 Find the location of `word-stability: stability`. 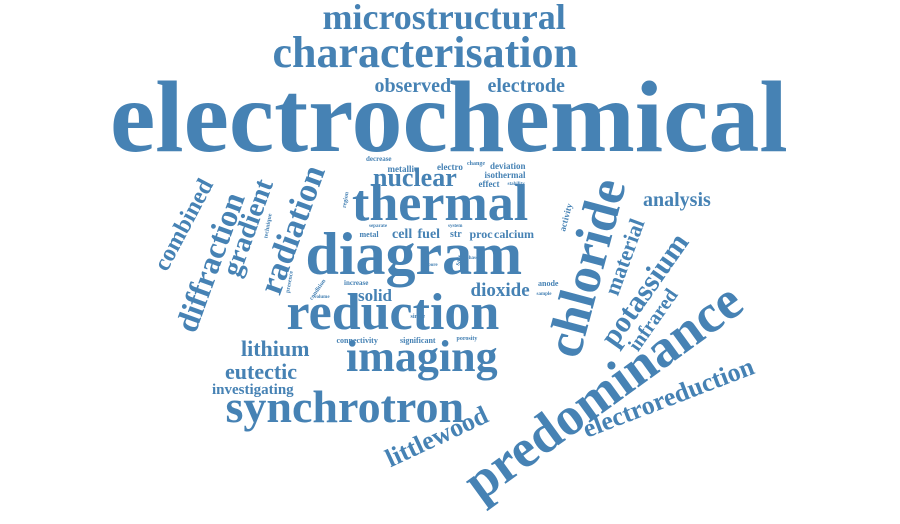

word-stability: stability is located at coordinates (516, 184).